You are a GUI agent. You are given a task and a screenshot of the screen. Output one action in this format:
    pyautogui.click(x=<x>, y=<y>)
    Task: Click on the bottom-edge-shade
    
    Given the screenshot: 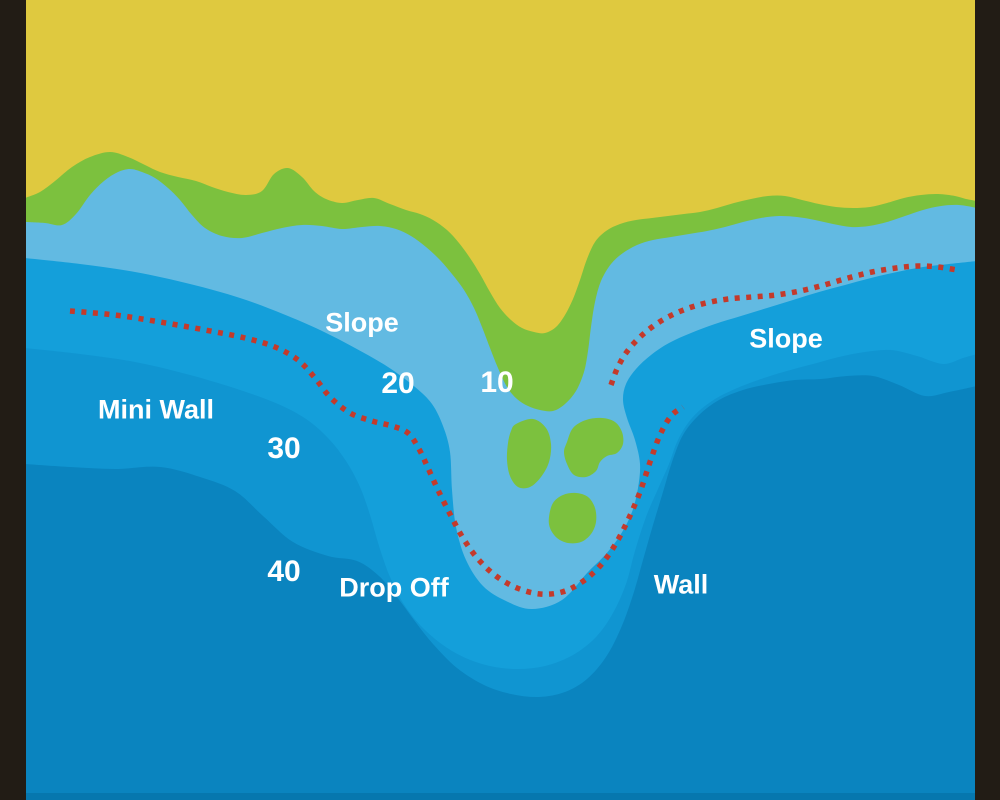 What is the action you would take?
    pyautogui.click(x=500, y=796)
    